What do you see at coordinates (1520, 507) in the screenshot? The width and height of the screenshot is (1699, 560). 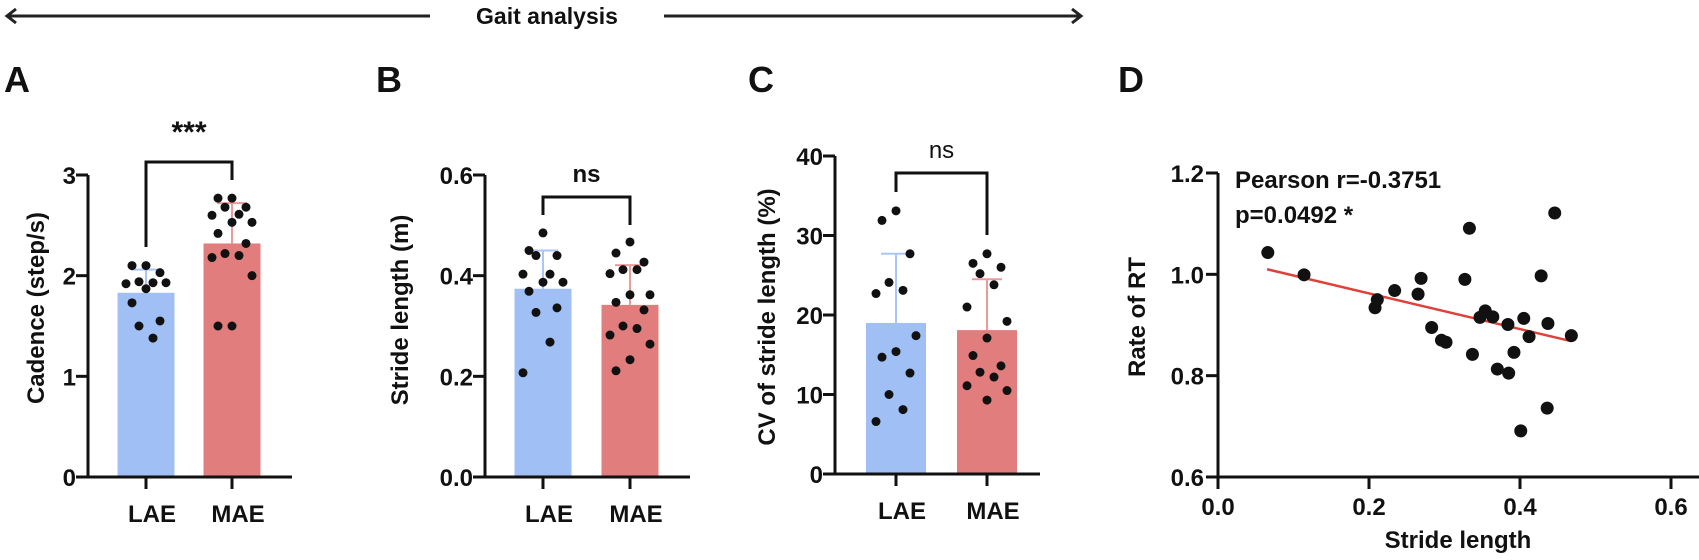 I see `x-tick-label: 0.4` at bounding box center [1520, 507].